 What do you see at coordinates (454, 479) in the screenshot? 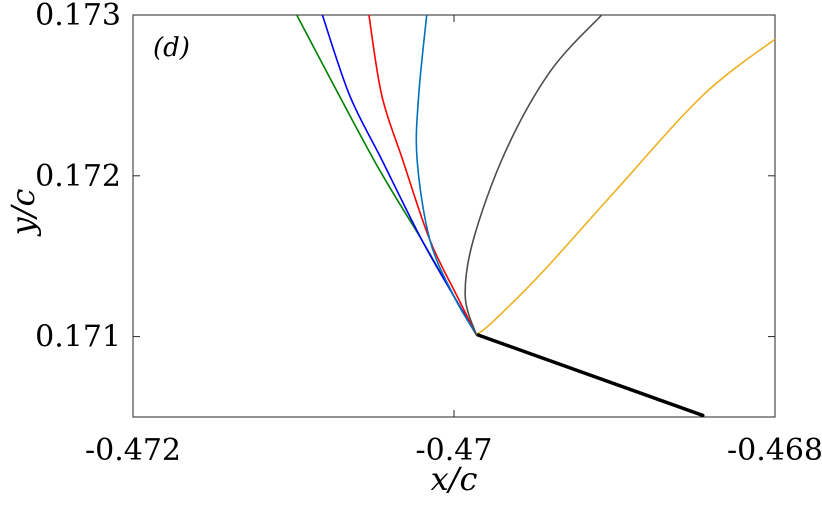
I see `x-axis-label: x/c` at bounding box center [454, 479].